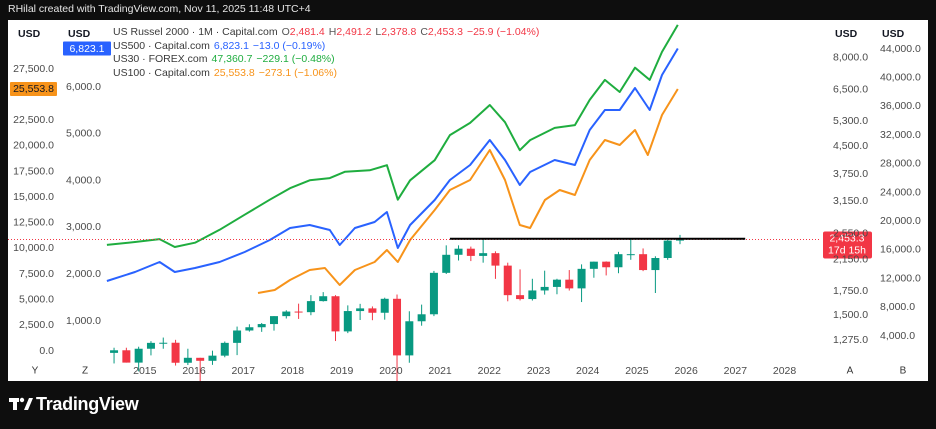  I want to click on legend-value: 25,553.8, so click(234, 72).